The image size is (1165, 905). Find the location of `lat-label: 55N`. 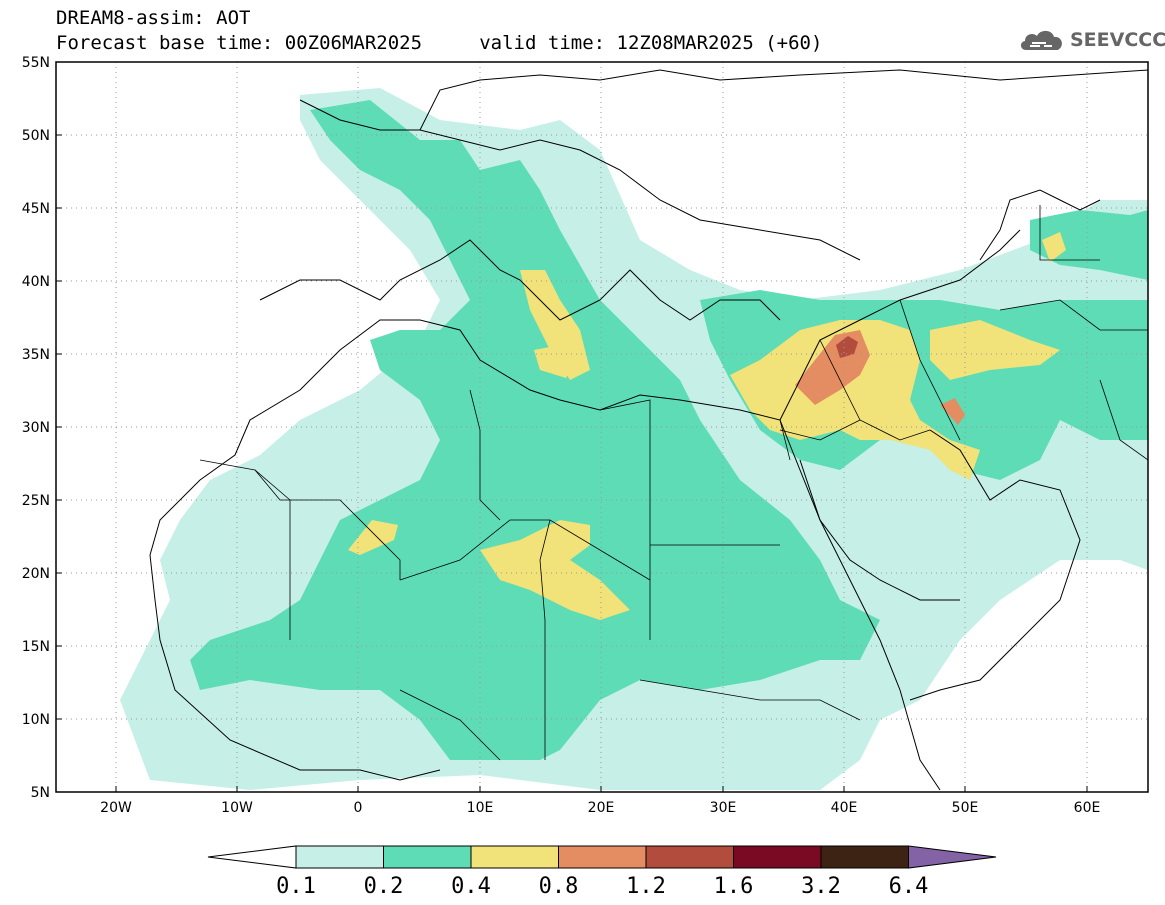

lat-label: 55N is located at coordinates (36, 63).